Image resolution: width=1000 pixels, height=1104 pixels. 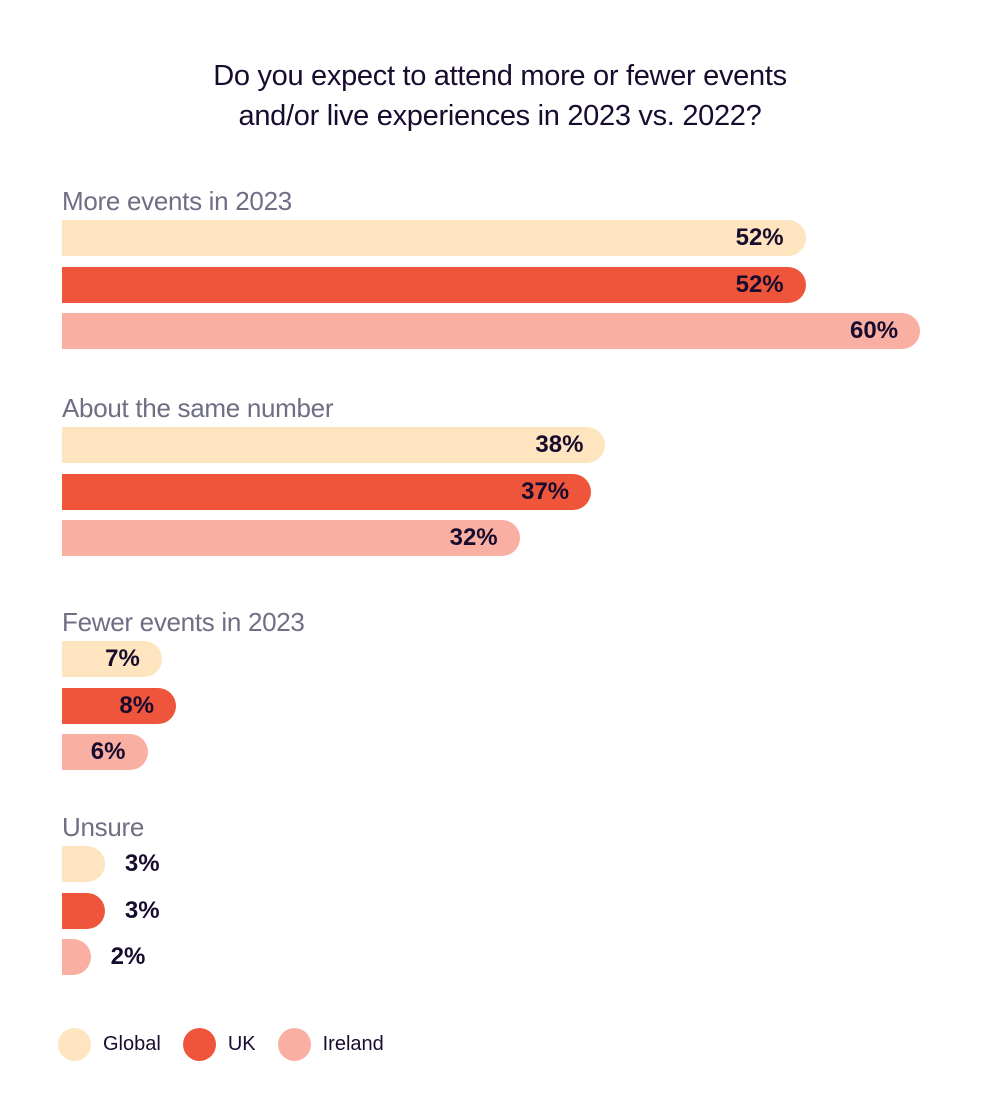 What do you see at coordinates (177, 201) in the screenshot?
I see `group-label-more: More events in 2023` at bounding box center [177, 201].